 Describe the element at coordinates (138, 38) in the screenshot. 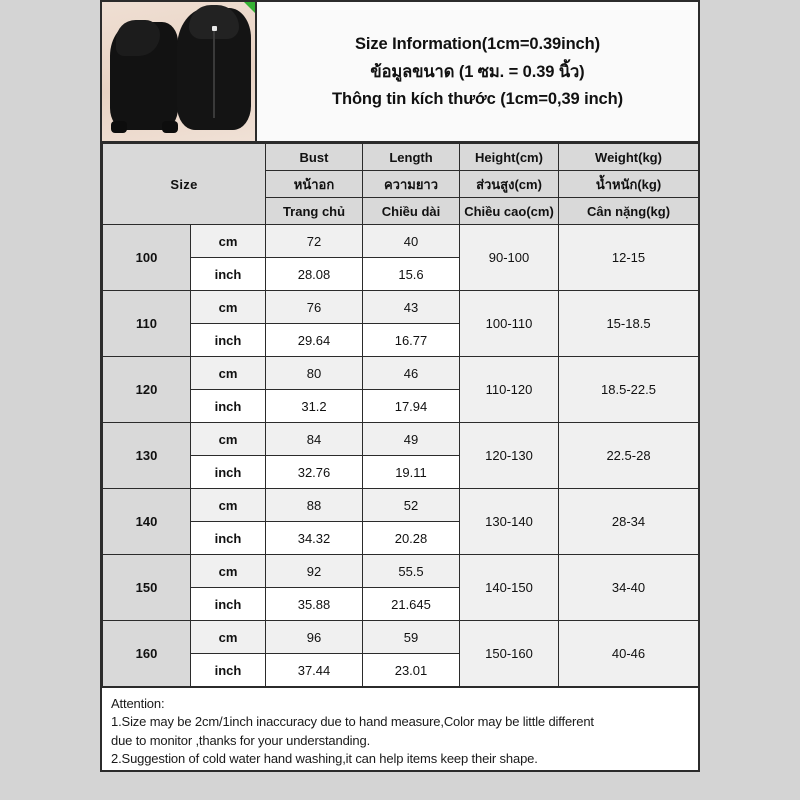

I see `hood-icon` at that location.